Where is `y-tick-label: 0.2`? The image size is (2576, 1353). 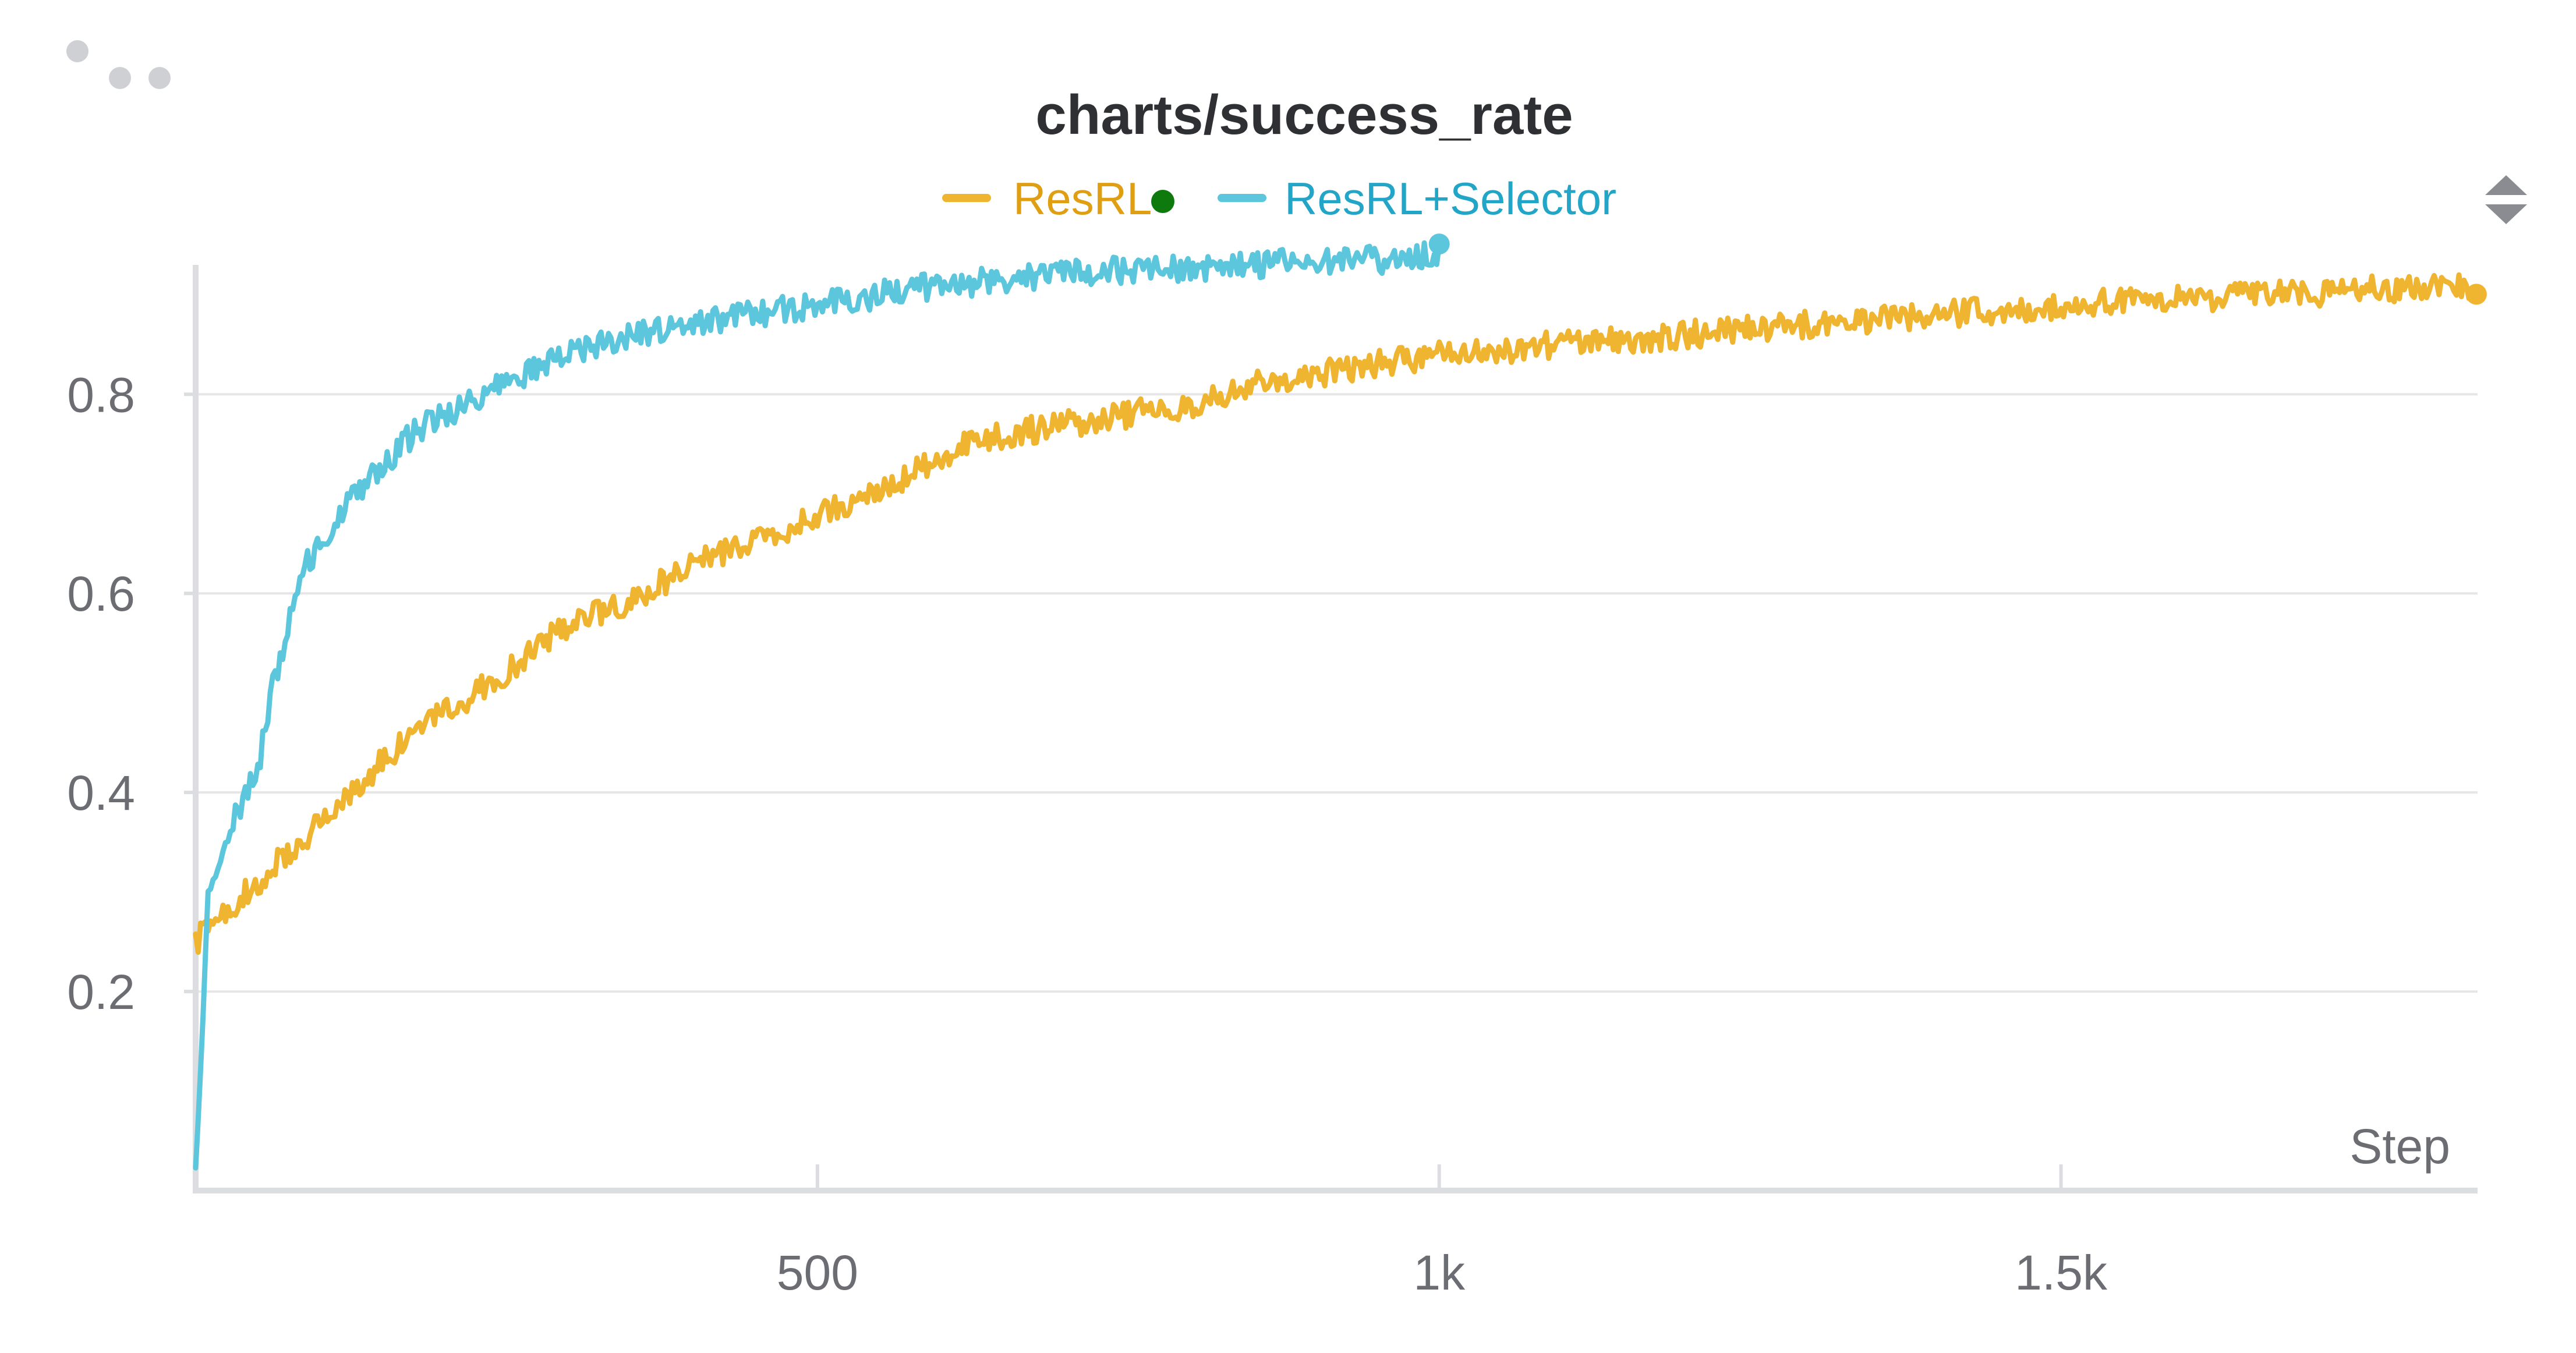
y-tick-label: 0.2 is located at coordinates (101, 992).